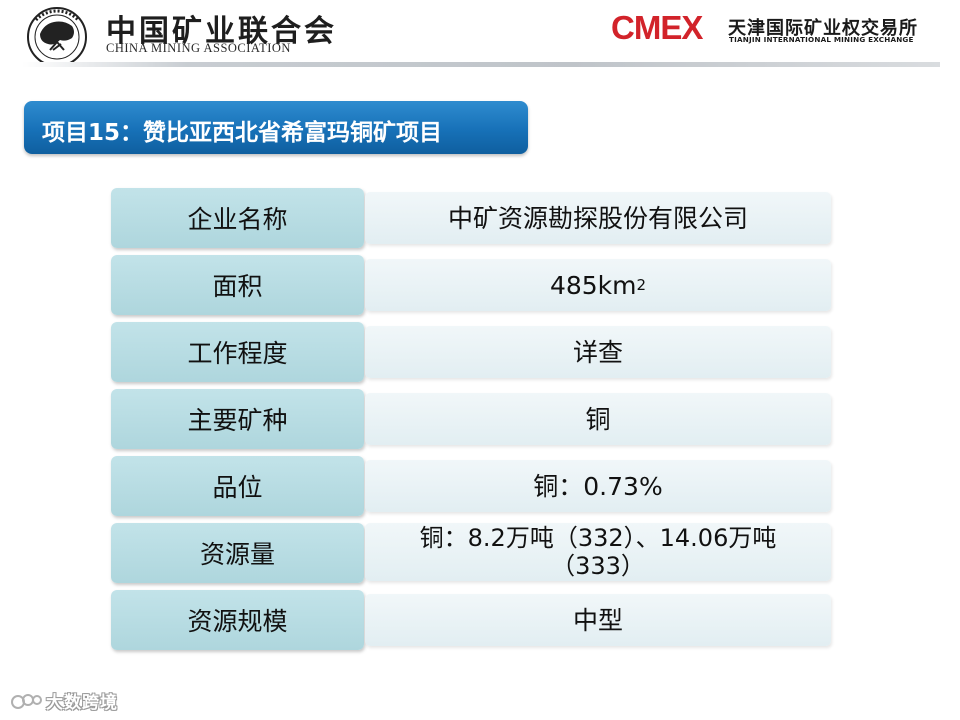 This screenshot has height=720, width=960. Describe the element at coordinates (481, 64) in the screenshot. I see `header-divider` at that location.